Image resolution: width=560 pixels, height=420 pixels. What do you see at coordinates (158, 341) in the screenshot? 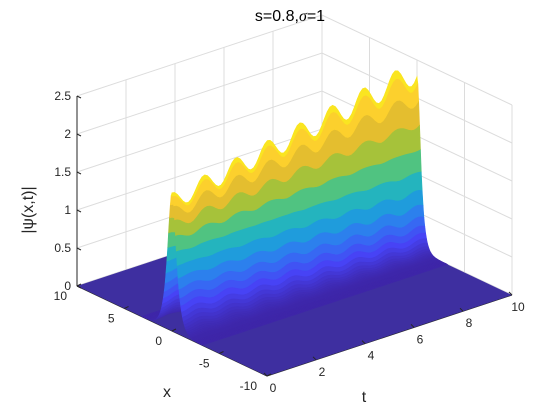
I see `x-tick-label: 0` at bounding box center [158, 341].